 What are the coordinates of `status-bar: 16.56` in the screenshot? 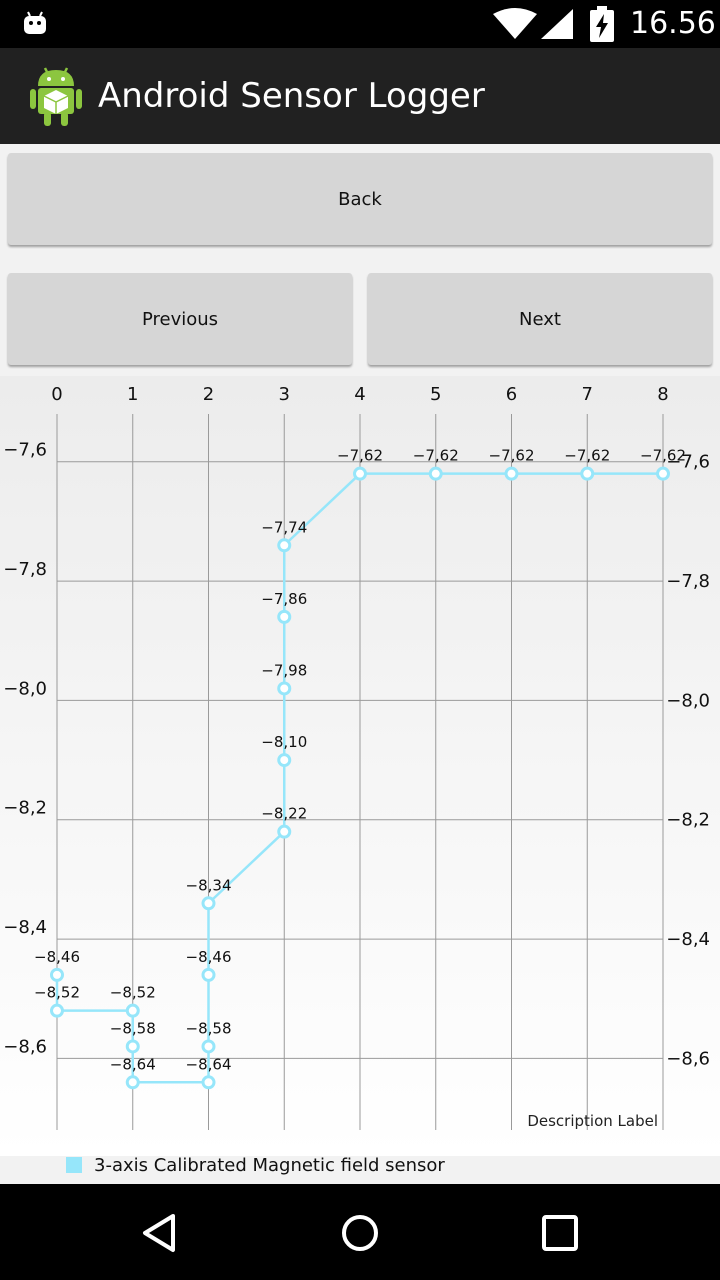 It's located at (360, 24).